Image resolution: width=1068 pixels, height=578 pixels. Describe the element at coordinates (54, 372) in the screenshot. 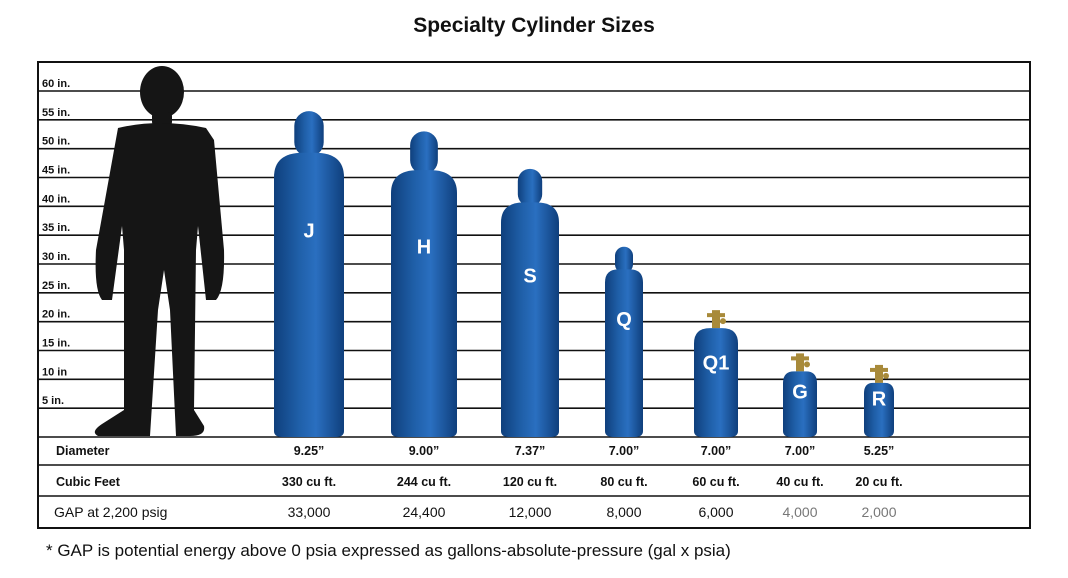

I see `height-tick-label: 10 in` at that location.